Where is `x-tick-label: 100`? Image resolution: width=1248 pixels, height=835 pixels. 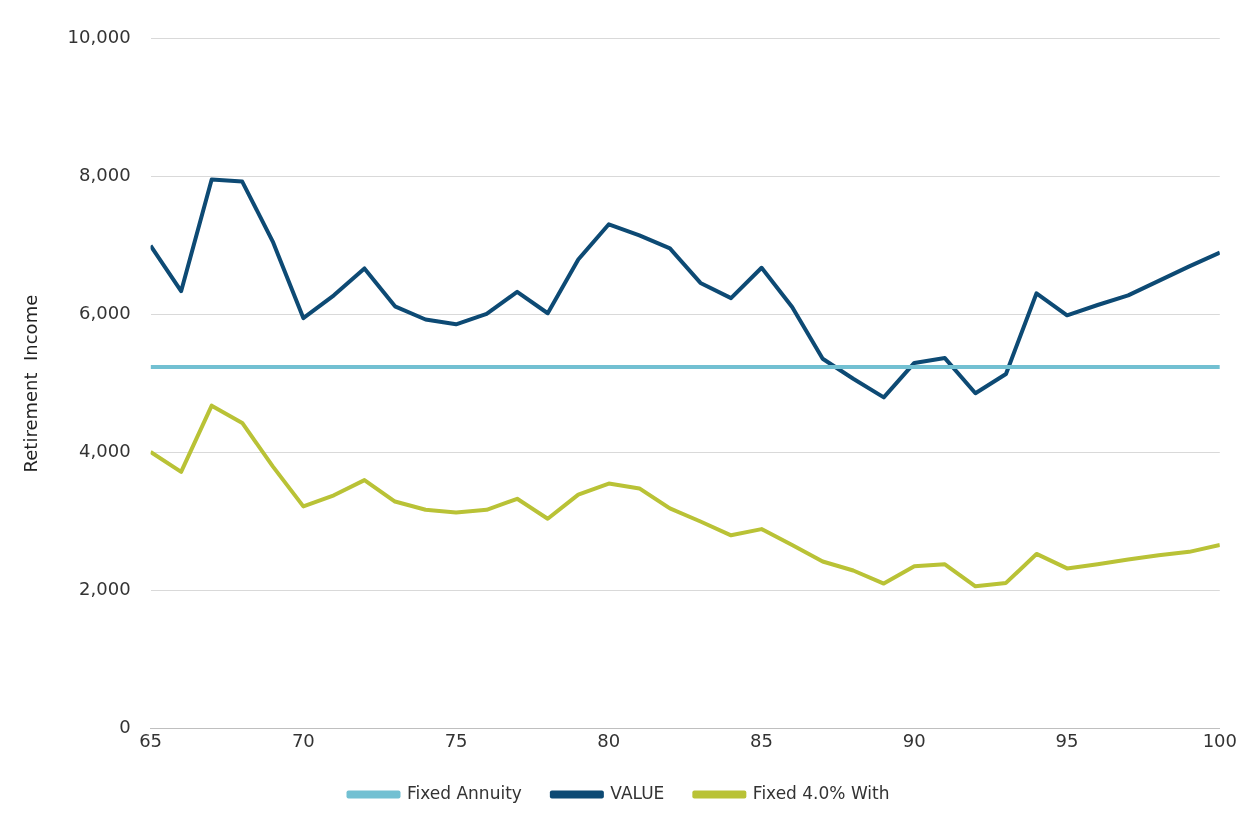 x-tick-label: 100 is located at coordinates (1219, 740).